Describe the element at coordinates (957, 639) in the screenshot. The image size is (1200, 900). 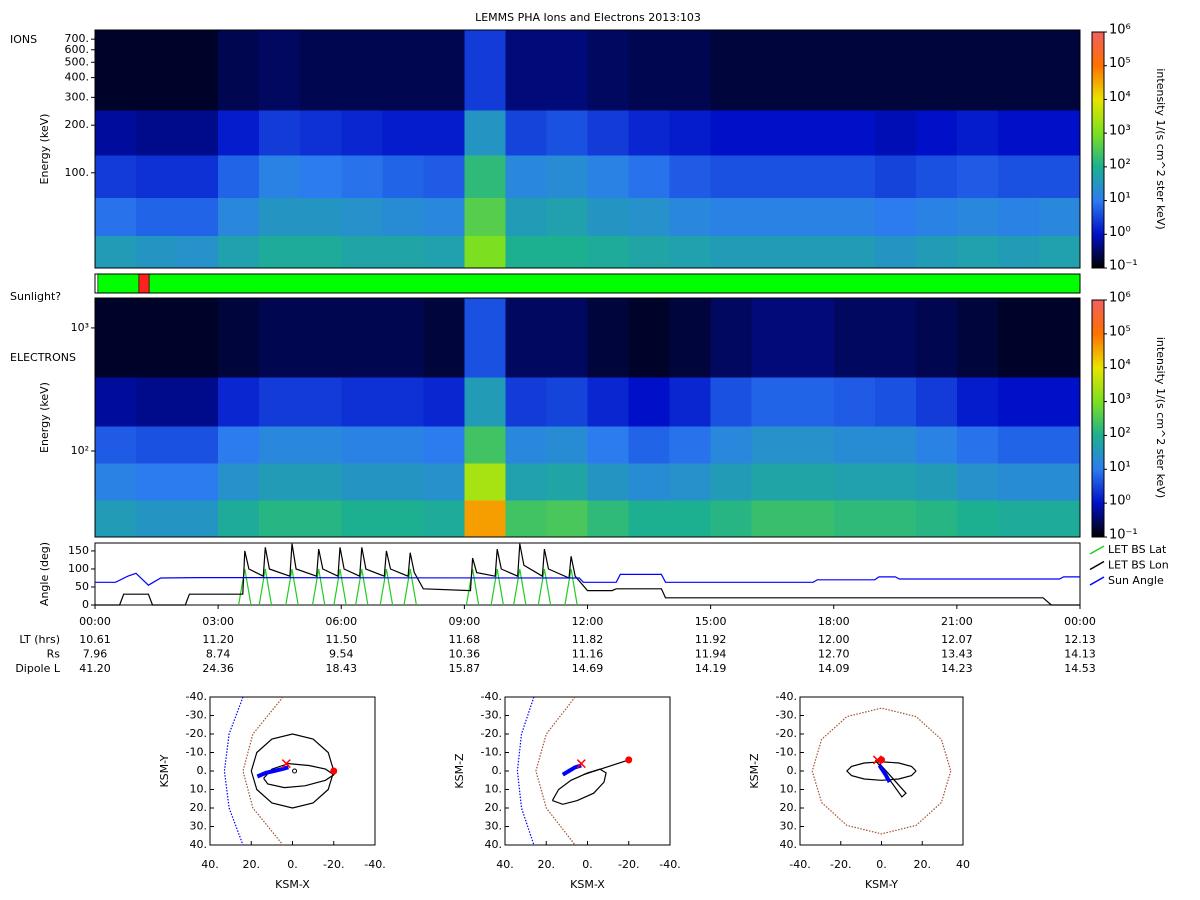
I see `ephemeris-value: 12.07` at that location.